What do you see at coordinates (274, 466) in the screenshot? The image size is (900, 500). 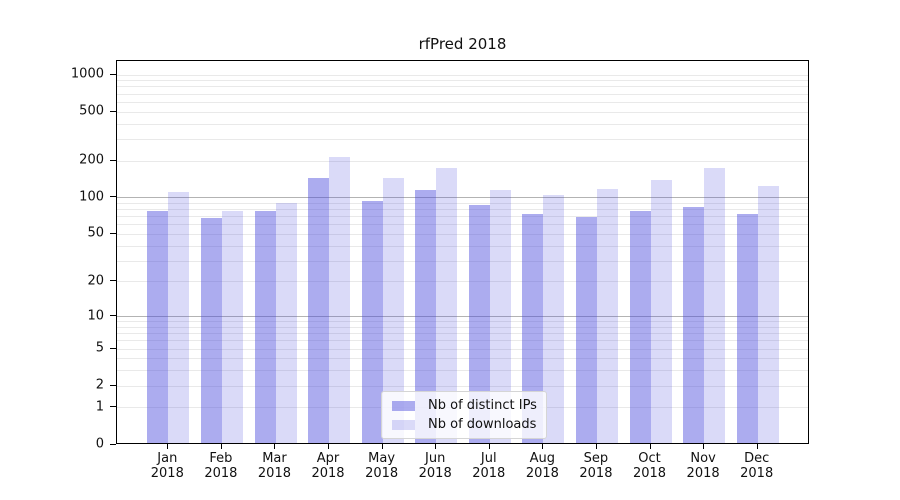 I see `x-tick-label: Mar 2018` at bounding box center [274, 466].